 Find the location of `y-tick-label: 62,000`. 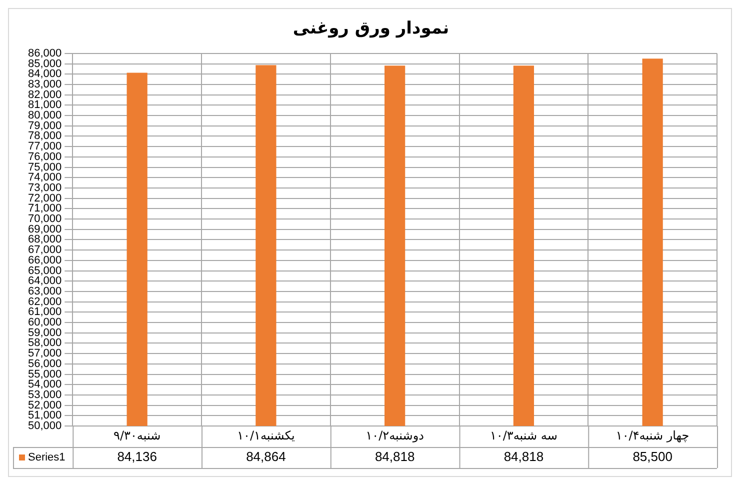

y-tick-label: 62,000 is located at coordinates (45, 302).